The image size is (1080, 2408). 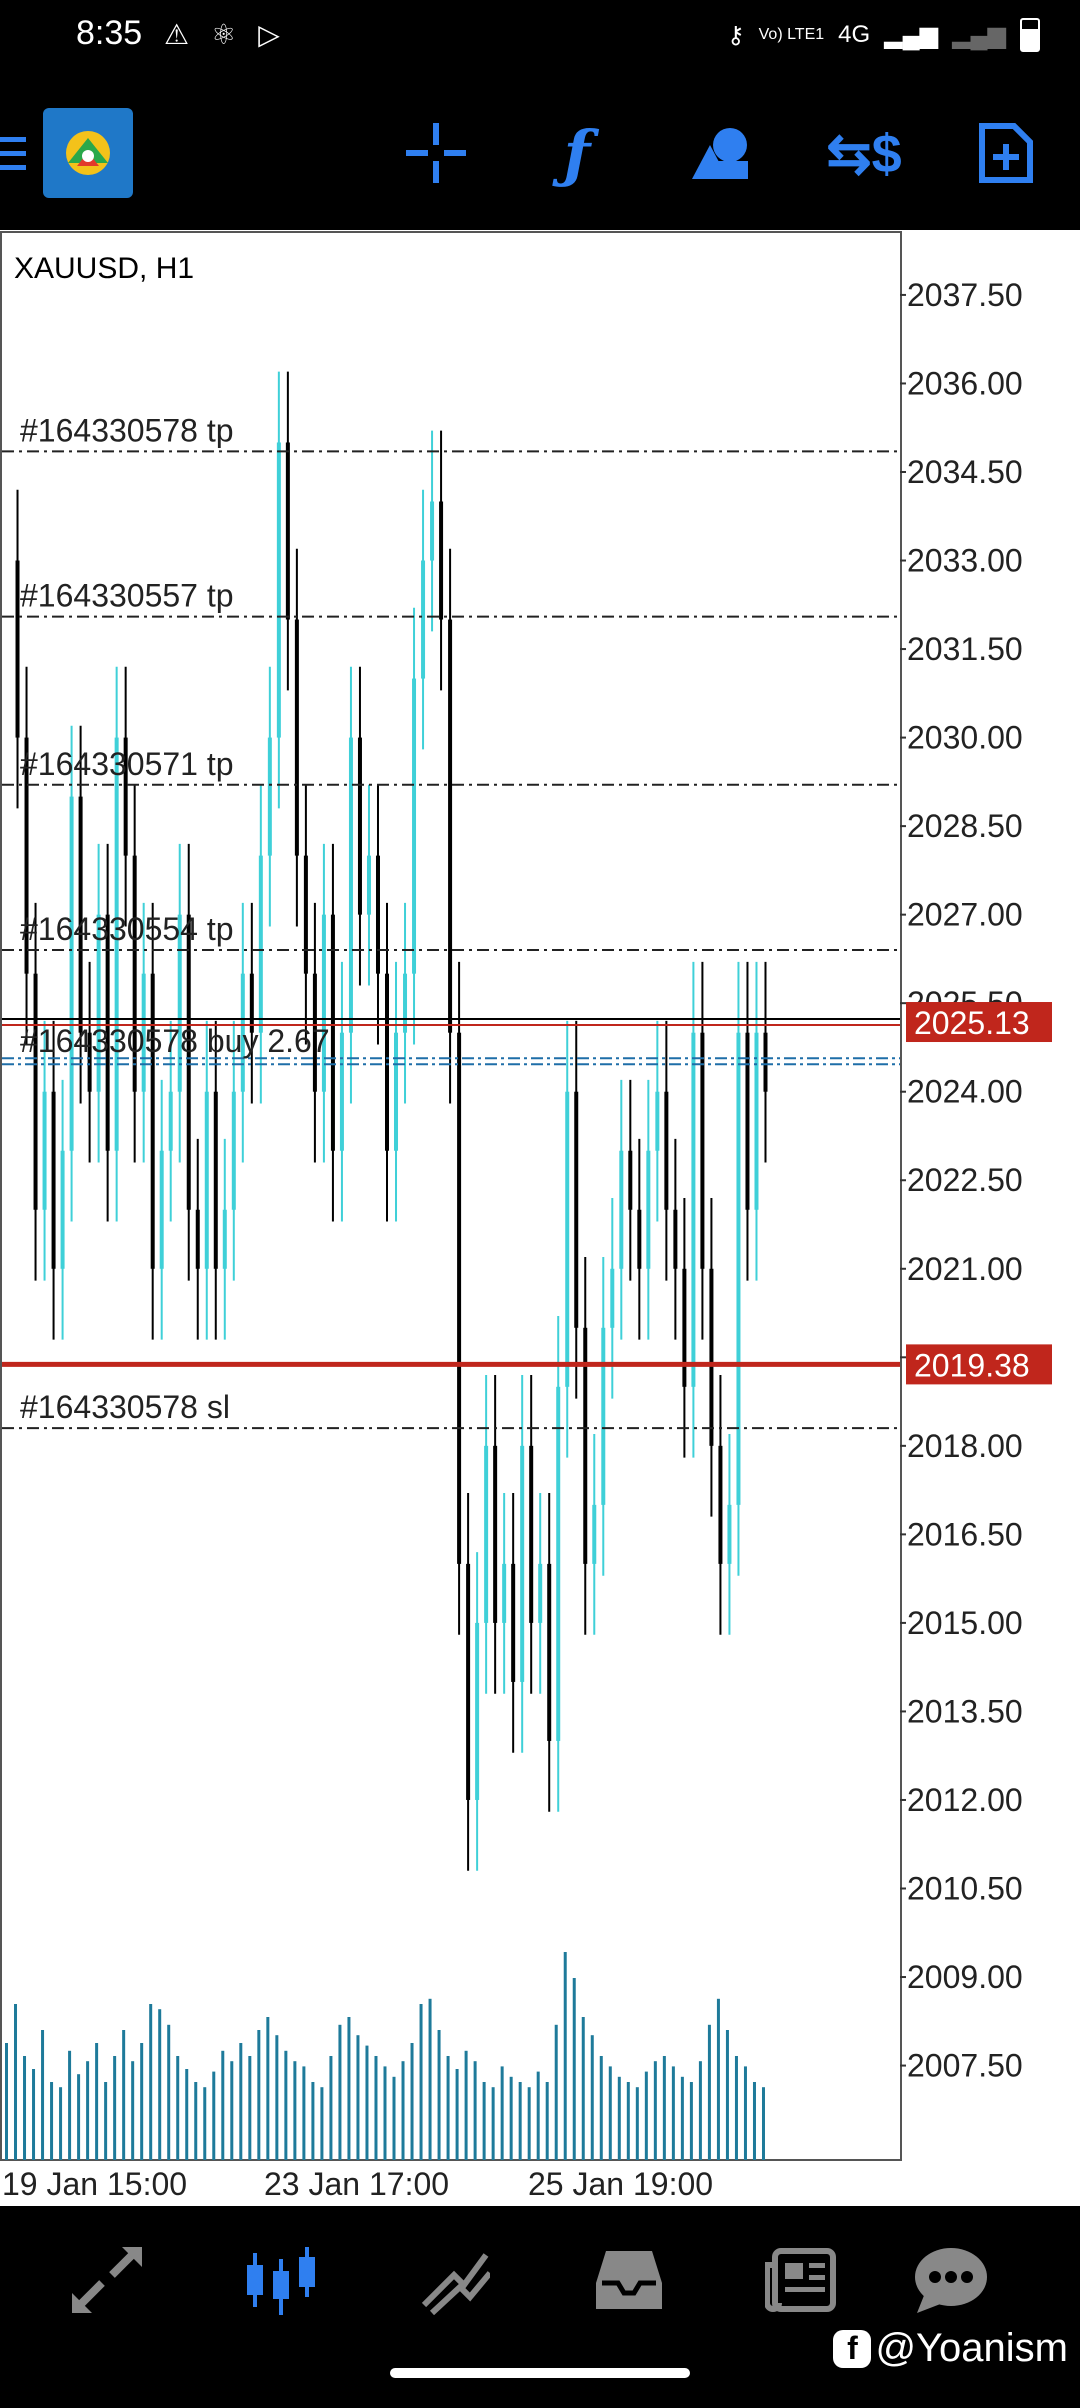 I want to click on signal-icon: ▂▄▆, so click(x=979, y=35).